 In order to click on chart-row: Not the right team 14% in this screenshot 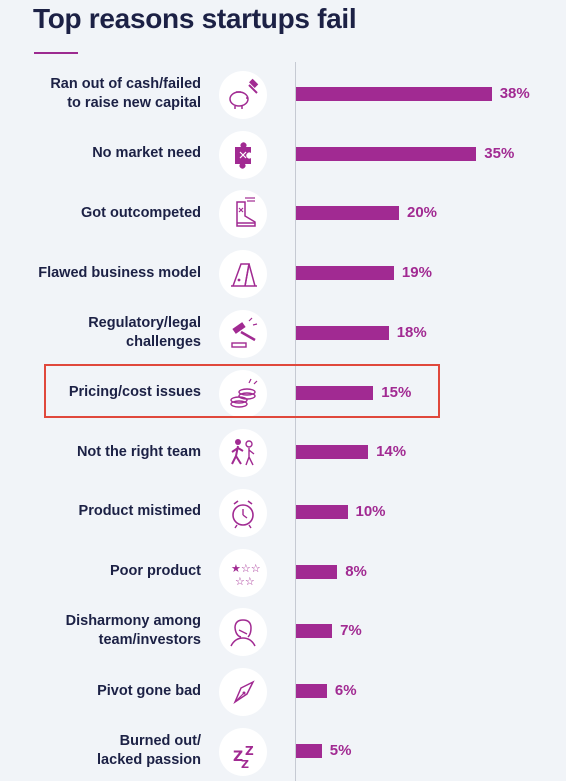, I will do `click(283, 452)`.